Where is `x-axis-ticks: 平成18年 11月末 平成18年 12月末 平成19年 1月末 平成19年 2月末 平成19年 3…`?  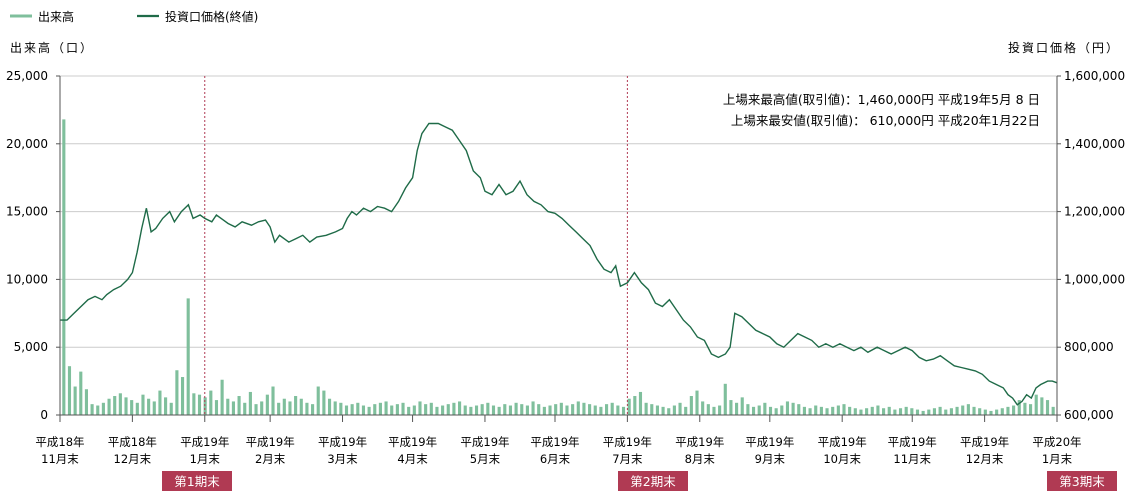 x-axis-ticks: 平成18年 11月末 平成18年 12月末 平成19年 1月末 平成19年 2月末 平成19年 3… is located at coordinates (558, 440).